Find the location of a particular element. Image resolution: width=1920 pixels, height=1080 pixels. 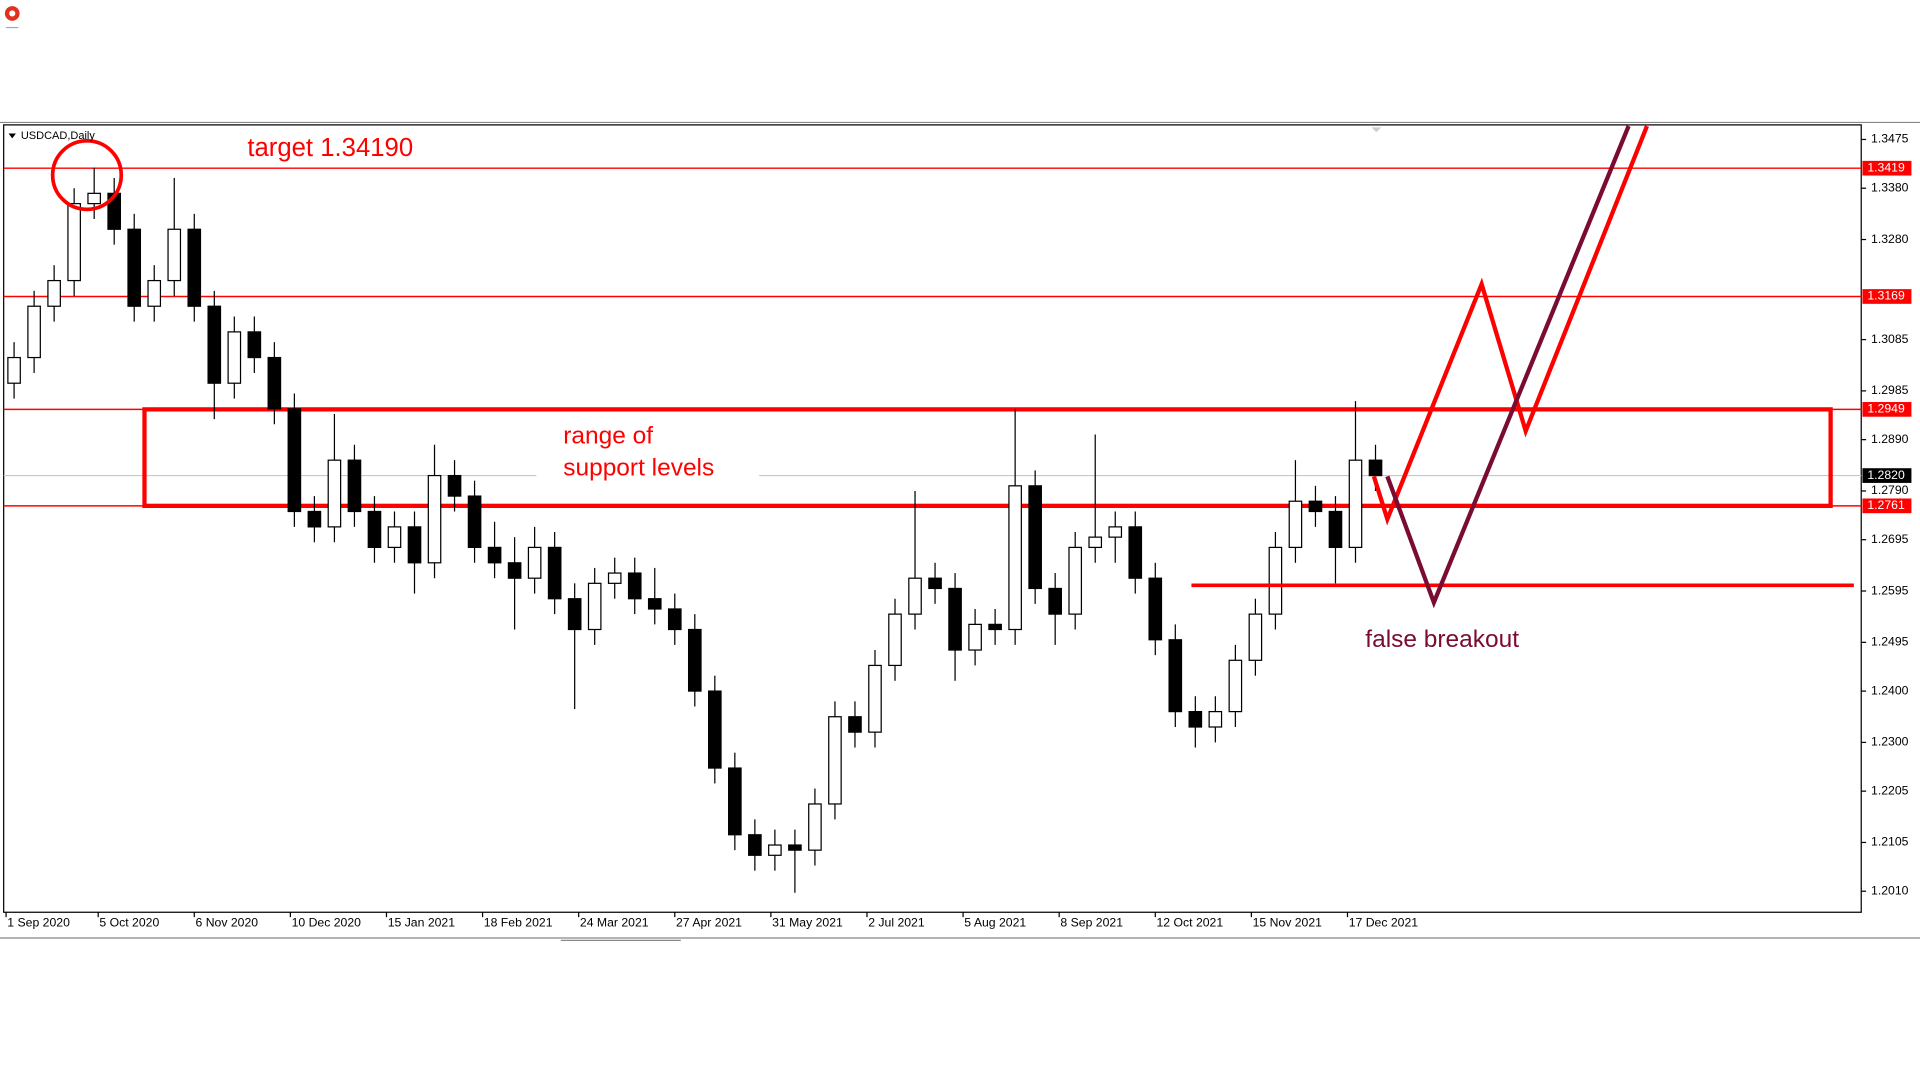

y-tick-label: 1.2495 is located at coordinates (1890, 642).